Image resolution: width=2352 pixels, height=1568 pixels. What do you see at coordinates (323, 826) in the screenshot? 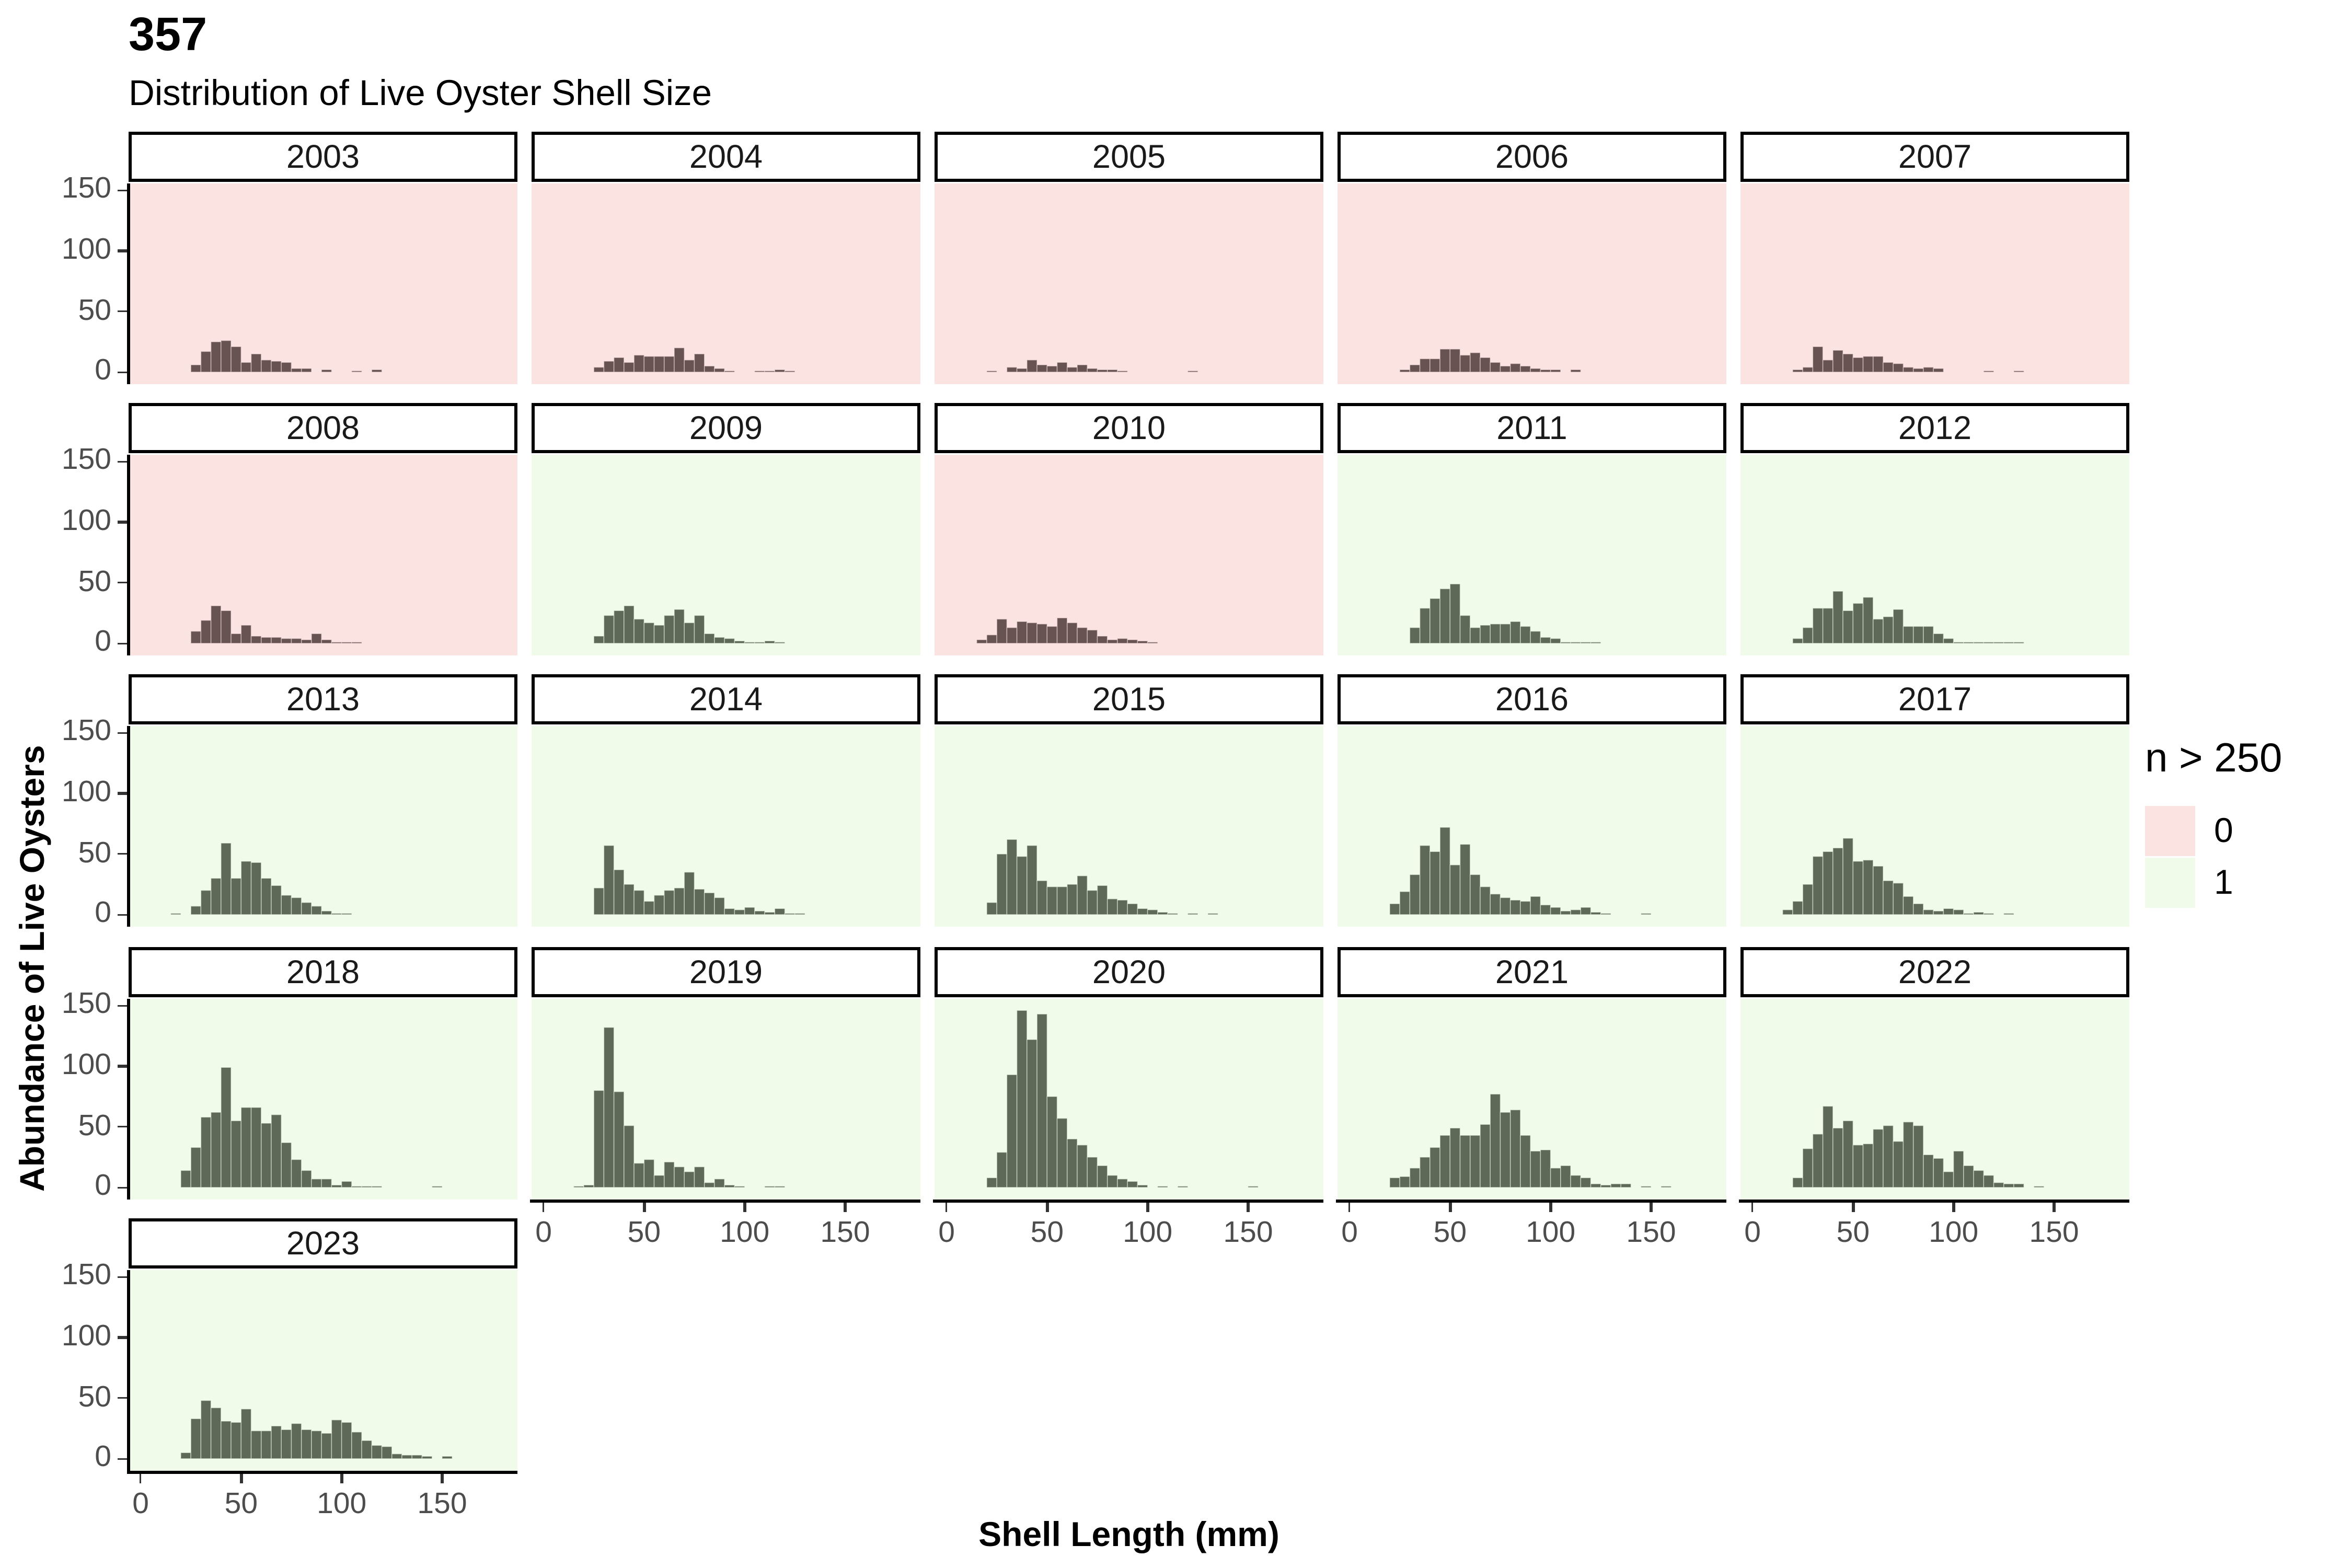
I see `facet-panel-2013` at bounding box center [323, 826].